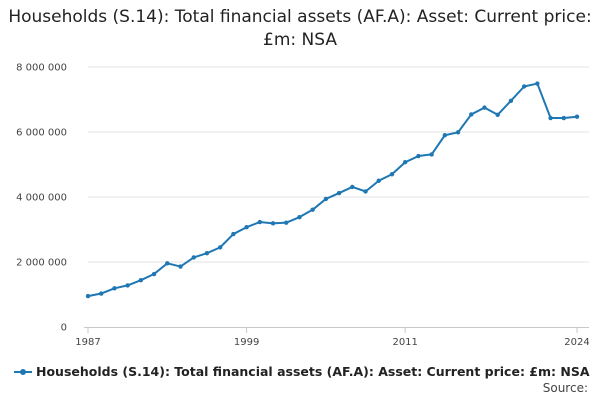 This screenshot has height=400, width=600. What do you see at coordinates (23, 372) in the screenshot?
I see `legend-swatch` at bounding box center [23, 372].